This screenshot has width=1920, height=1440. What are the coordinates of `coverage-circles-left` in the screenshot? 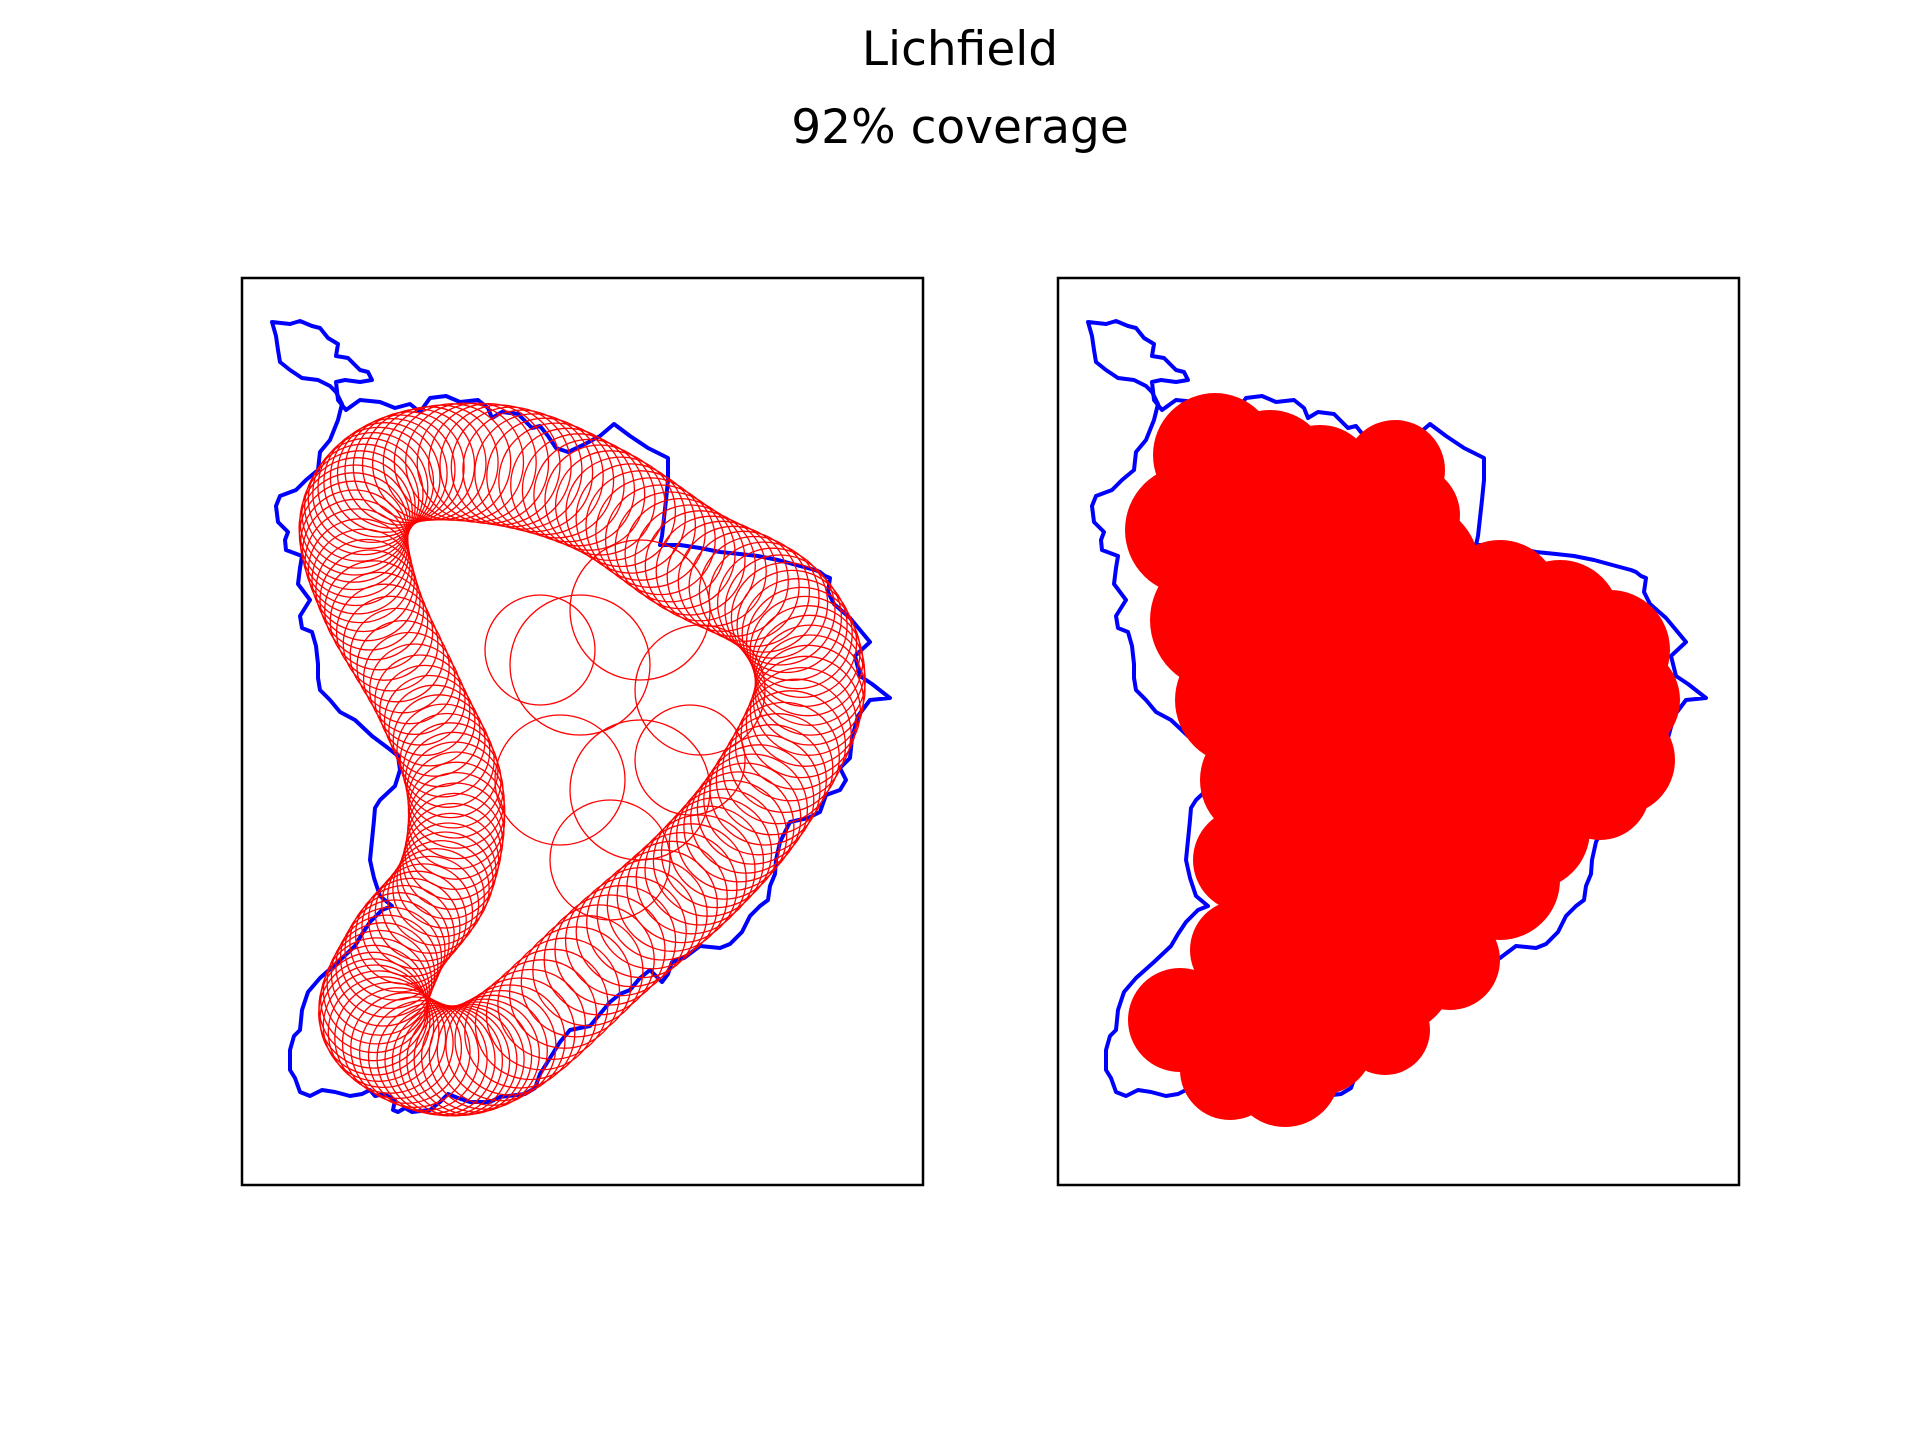 It's located at (582, 759).